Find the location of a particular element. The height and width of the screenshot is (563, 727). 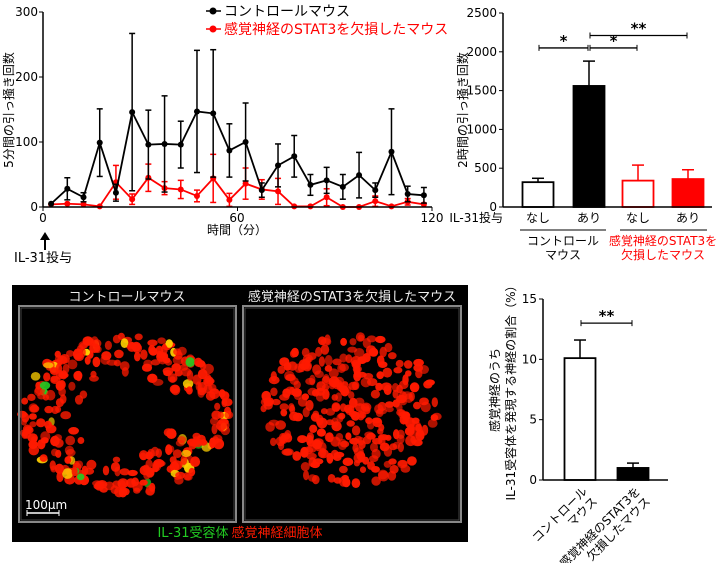

y-tick-label: 10 is located at coordinates (529, 359).